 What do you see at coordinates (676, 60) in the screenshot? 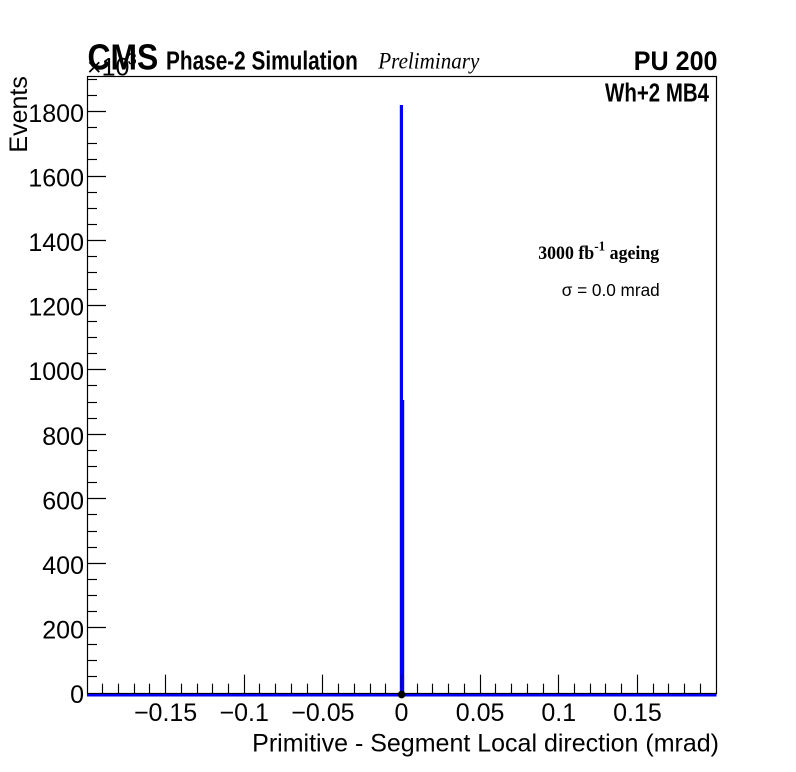
I see `svg-text: PU 200` at bounding box center [676, 60].